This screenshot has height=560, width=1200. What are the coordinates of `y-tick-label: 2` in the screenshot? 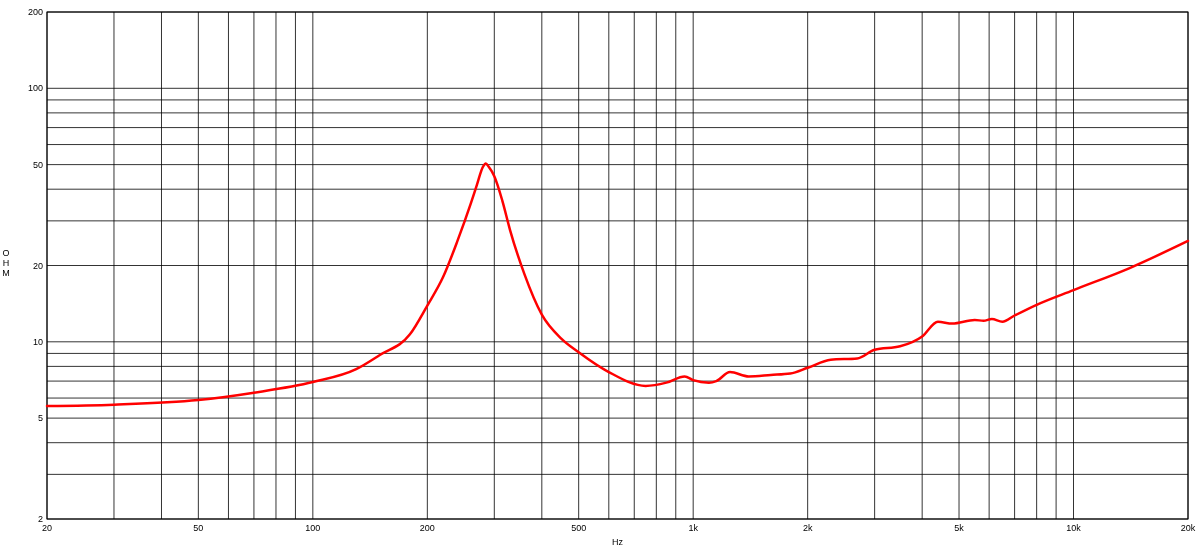 It's located at (40, 519).